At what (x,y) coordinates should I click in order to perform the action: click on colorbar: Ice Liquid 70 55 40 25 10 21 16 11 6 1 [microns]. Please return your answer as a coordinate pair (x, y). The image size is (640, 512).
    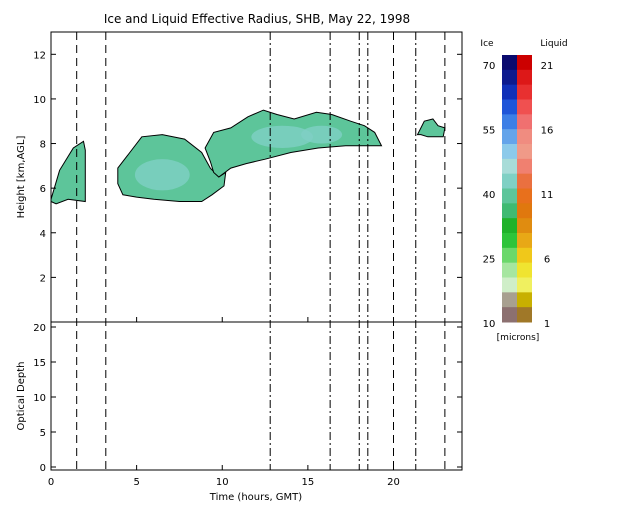
    Looking at the image, I should click on (523, 191).